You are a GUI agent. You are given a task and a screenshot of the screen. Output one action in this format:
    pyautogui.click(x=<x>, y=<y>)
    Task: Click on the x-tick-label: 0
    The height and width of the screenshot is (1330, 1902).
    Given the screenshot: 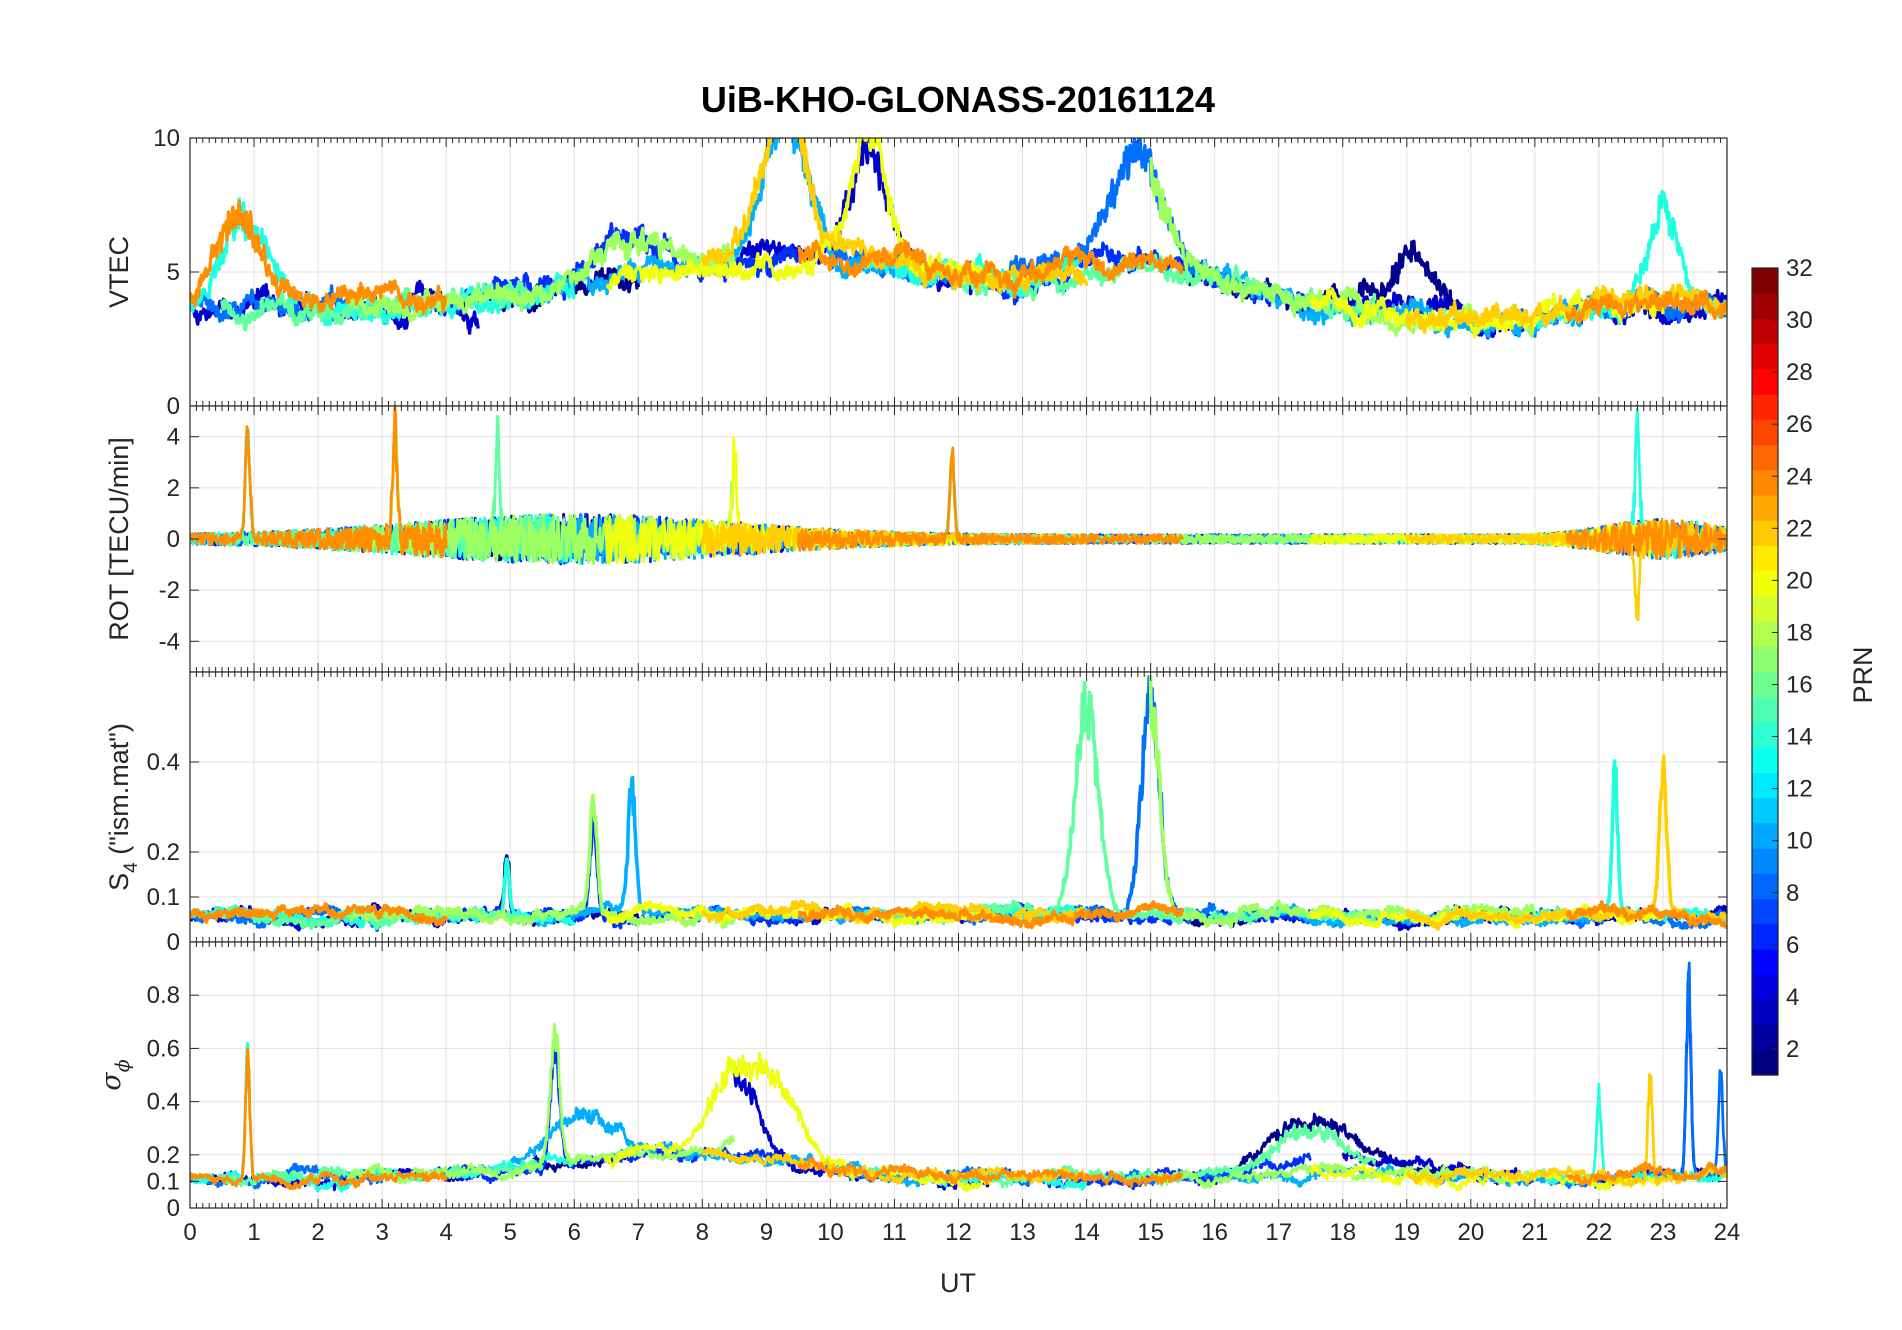 What is the action you would take?
    pyautogui.click(x=189, y=1232)
    